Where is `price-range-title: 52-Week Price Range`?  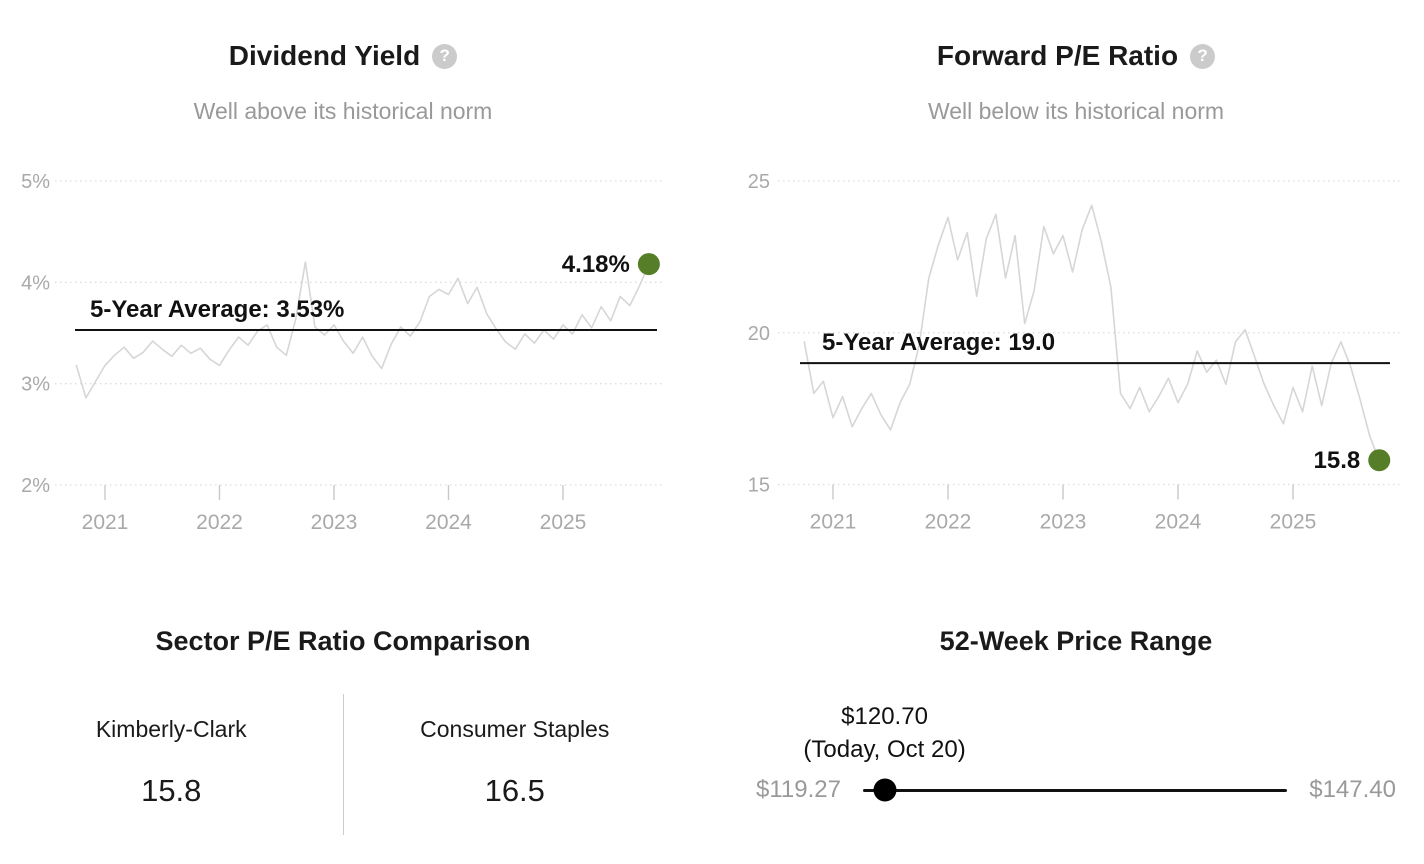
price-range-title: 52-Week Price Range is located at coordinates (1076, 641).